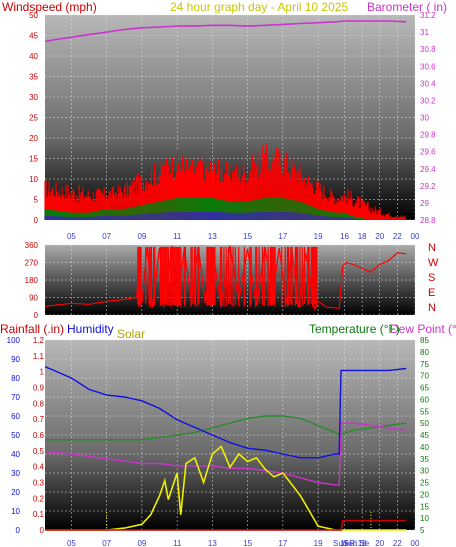 This screenshot has width=456, height=547. What do you see at coordinates (39, 498) in the screenshot?
I see `rainfall-tick-label: 0.2` at bounding box center [39, 498].